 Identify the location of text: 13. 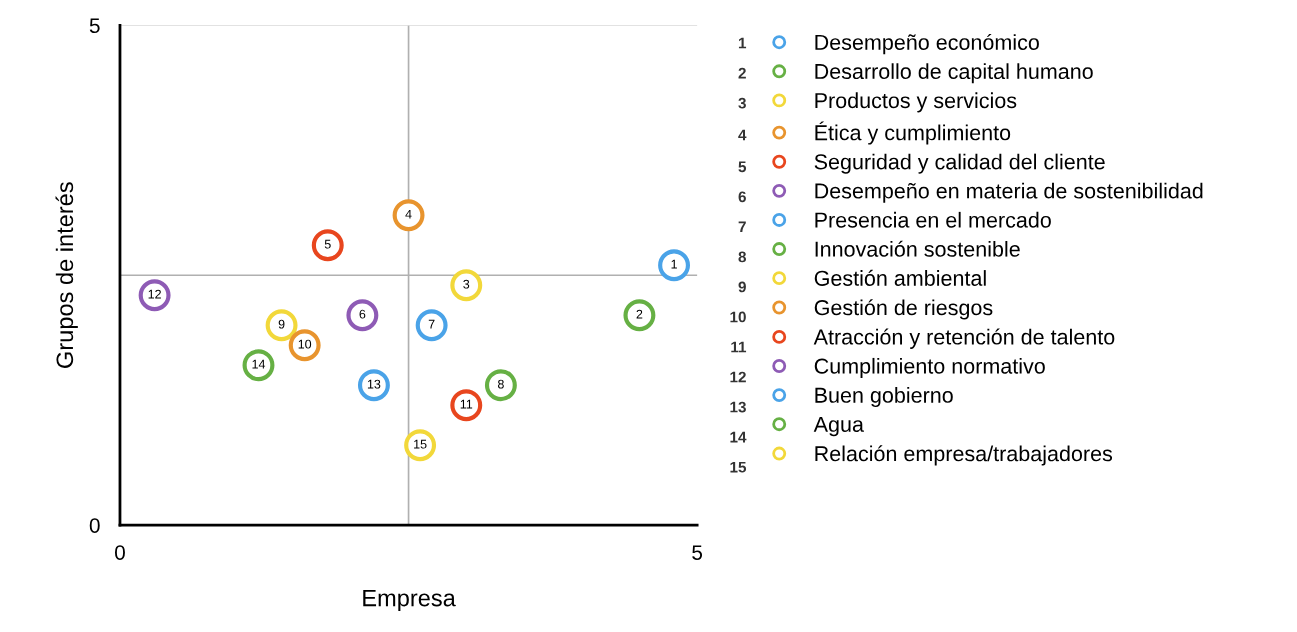
(738, 407).